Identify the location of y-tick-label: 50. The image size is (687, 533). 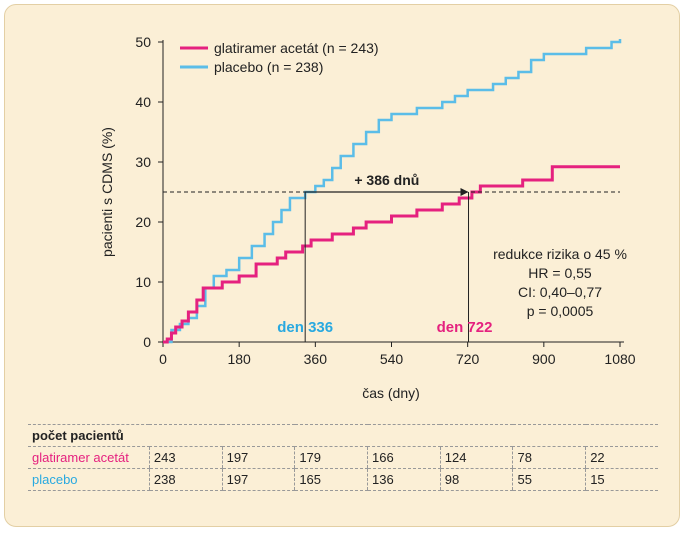
(143, 42).